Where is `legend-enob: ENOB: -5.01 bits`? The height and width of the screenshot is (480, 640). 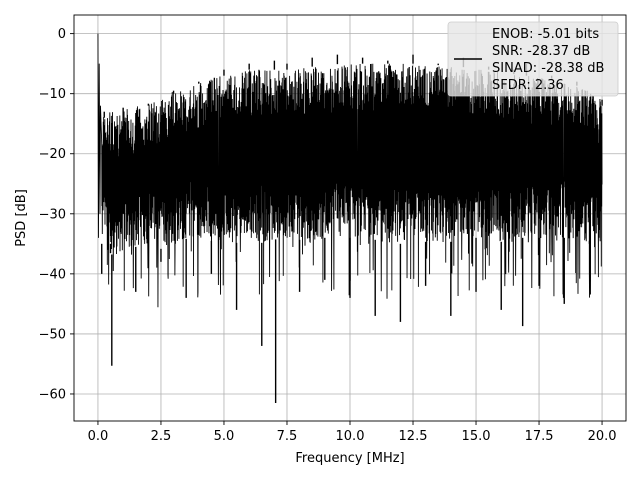
legend-enob: ENOB: -5.01 bits is located at coordinates (545, 34).